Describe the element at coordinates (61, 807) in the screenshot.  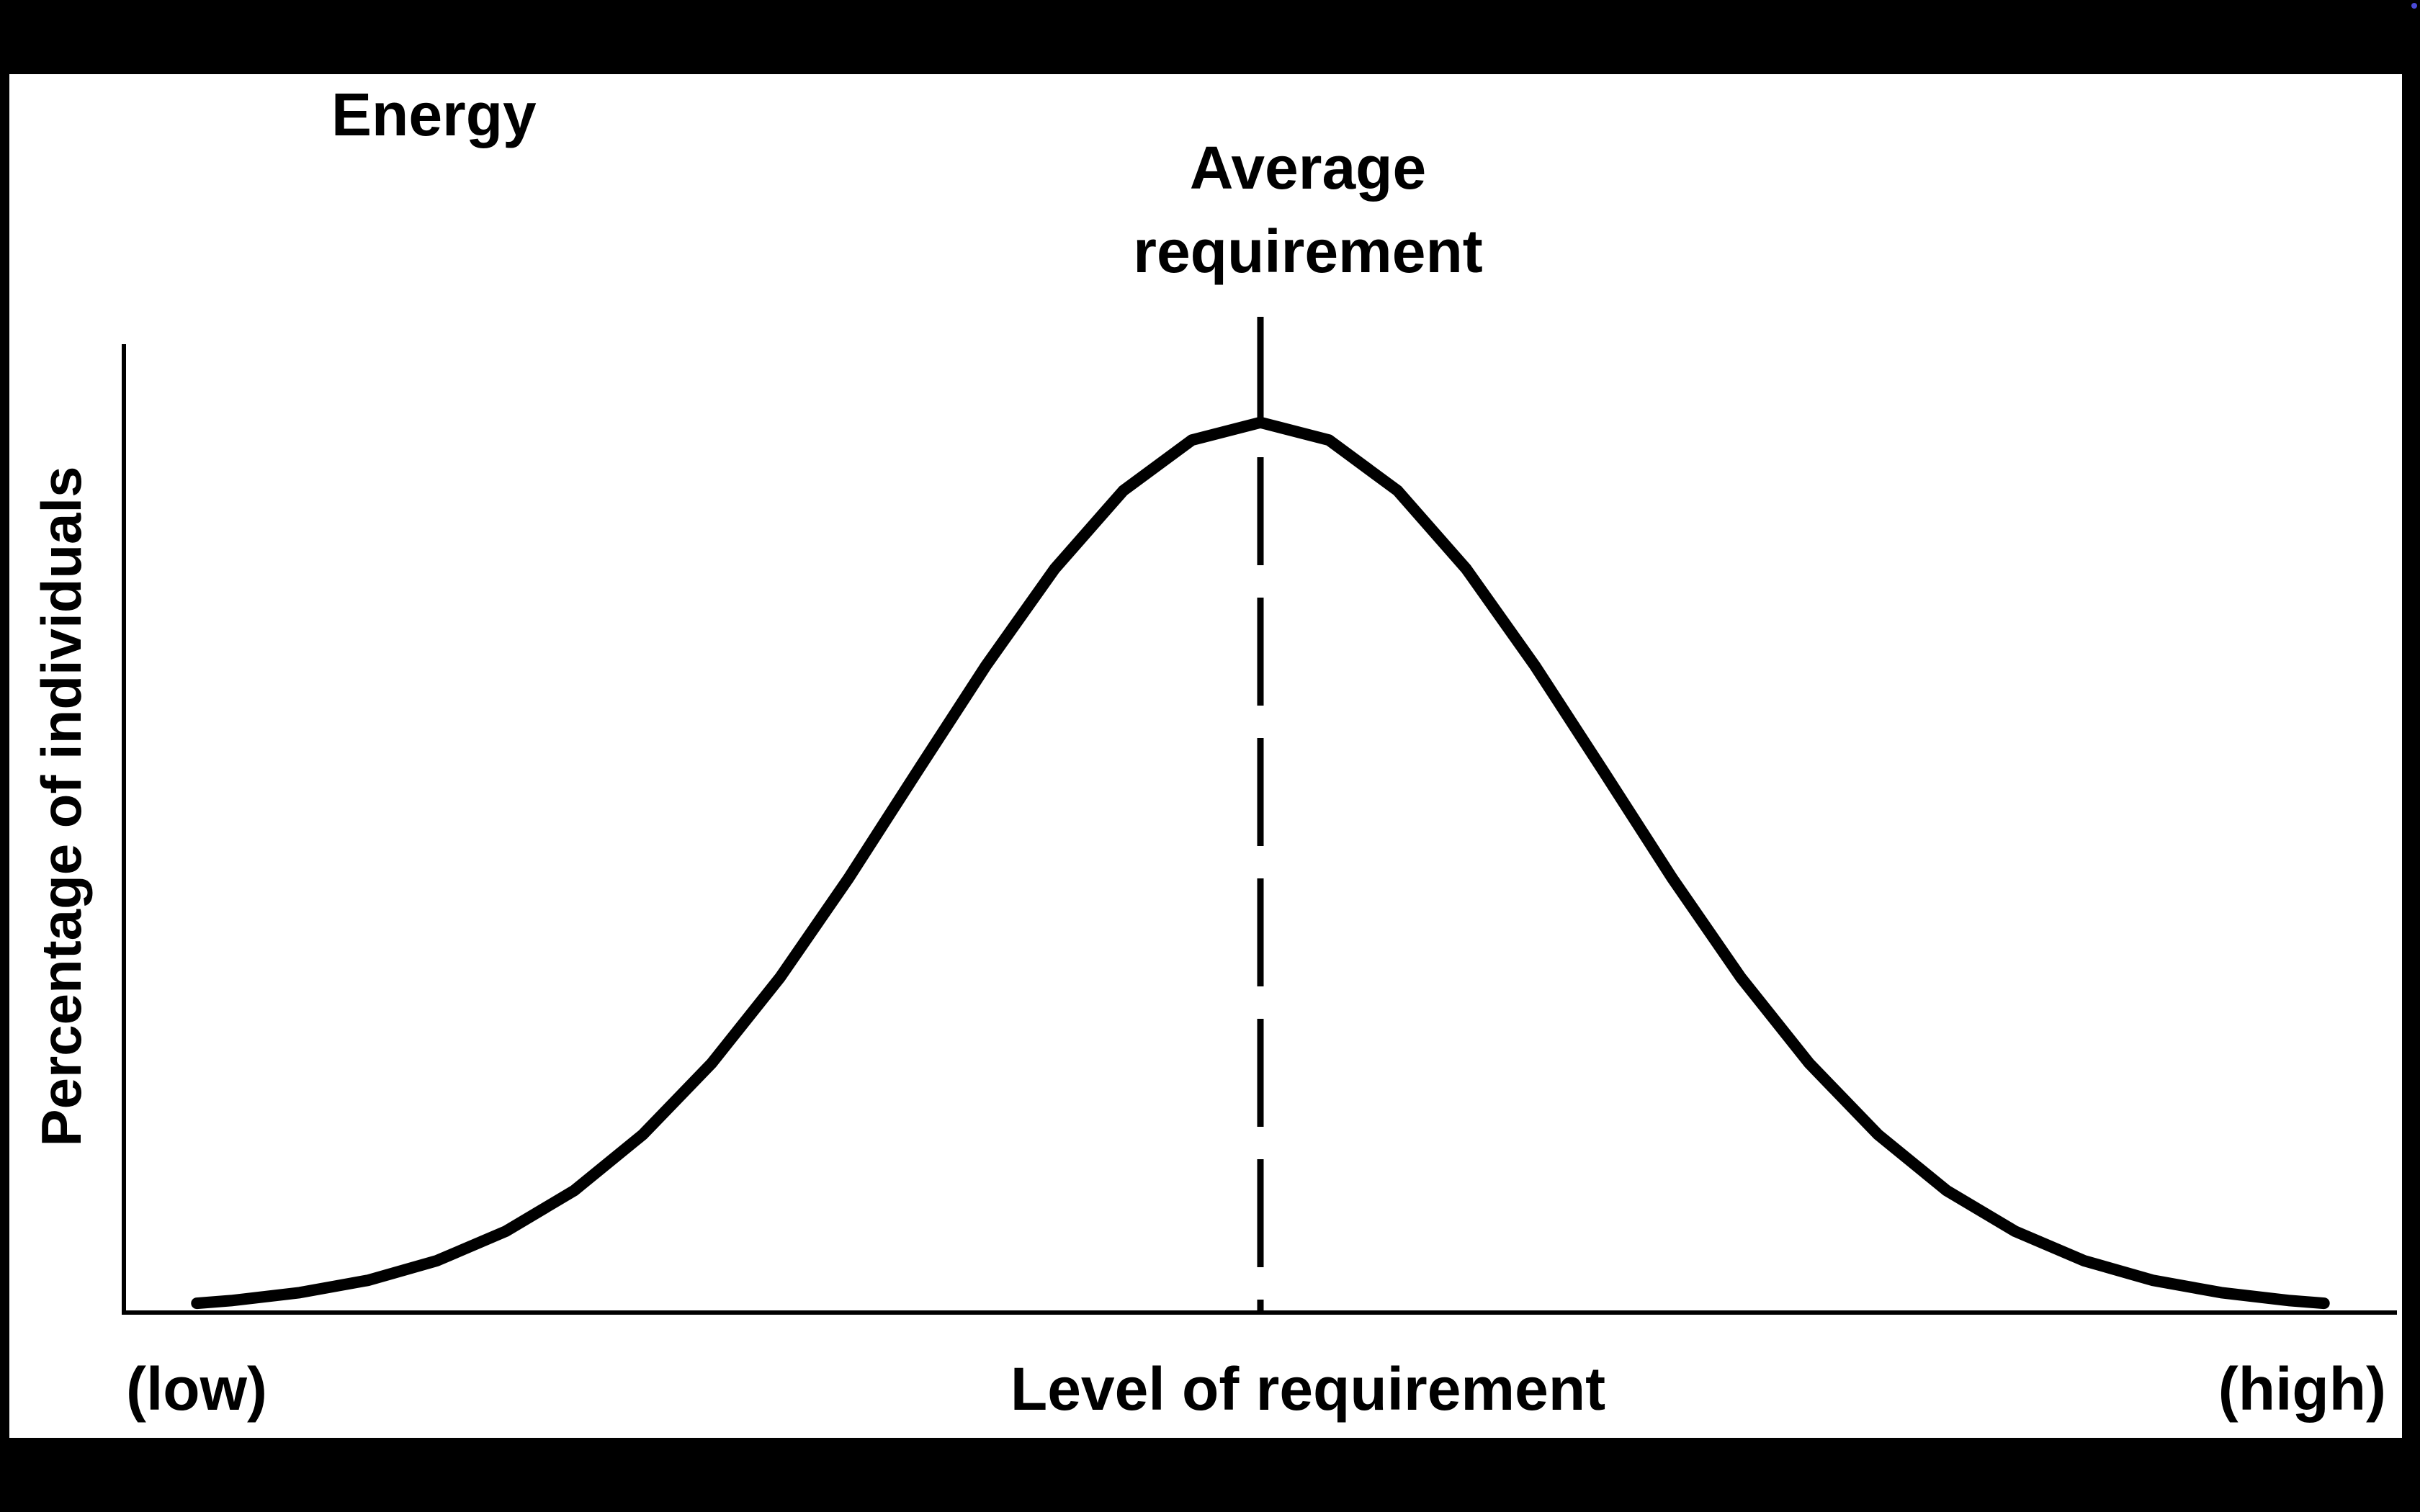
I see `y-axis-label: Percentage of individuals` at that location.